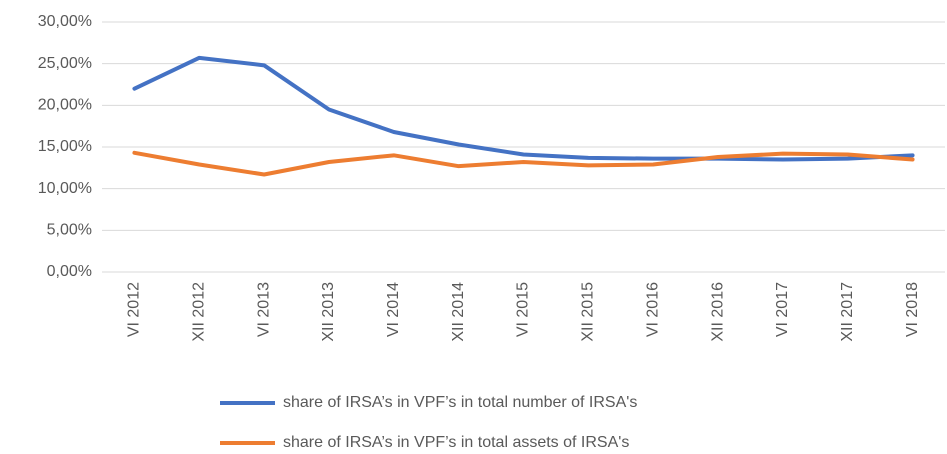  What do you see at coordinates (65, 21) in the screenshot?
I see `y-tick-label: 30,00%` at bounding box center [65, 21].